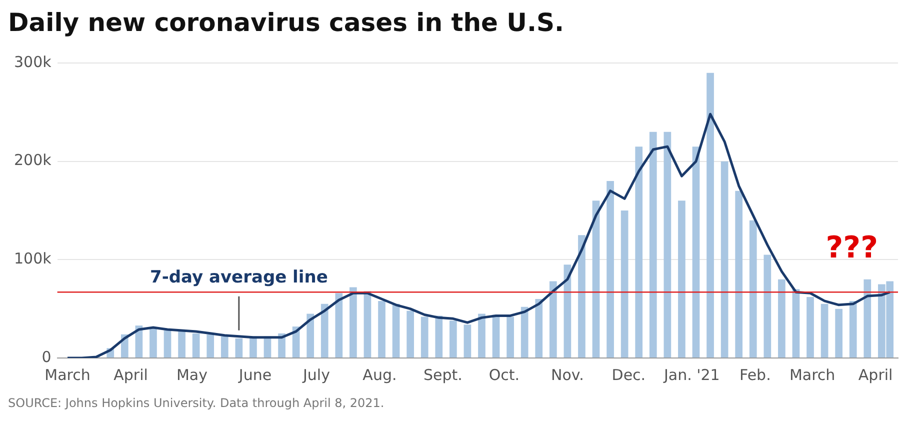 The width and height of the screenshot is (920, 429). I want to click on x-tick-label: June, so click(255, 375).